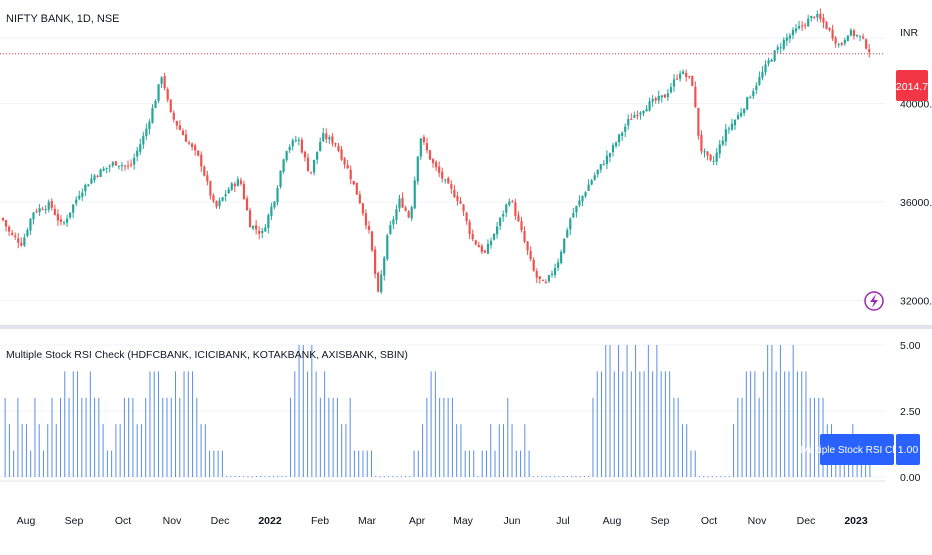 The image size is (932, 555). Describe the element at coordinates (512, 521) in the screenshot. I see `time-tick-label: Jun` at that location.